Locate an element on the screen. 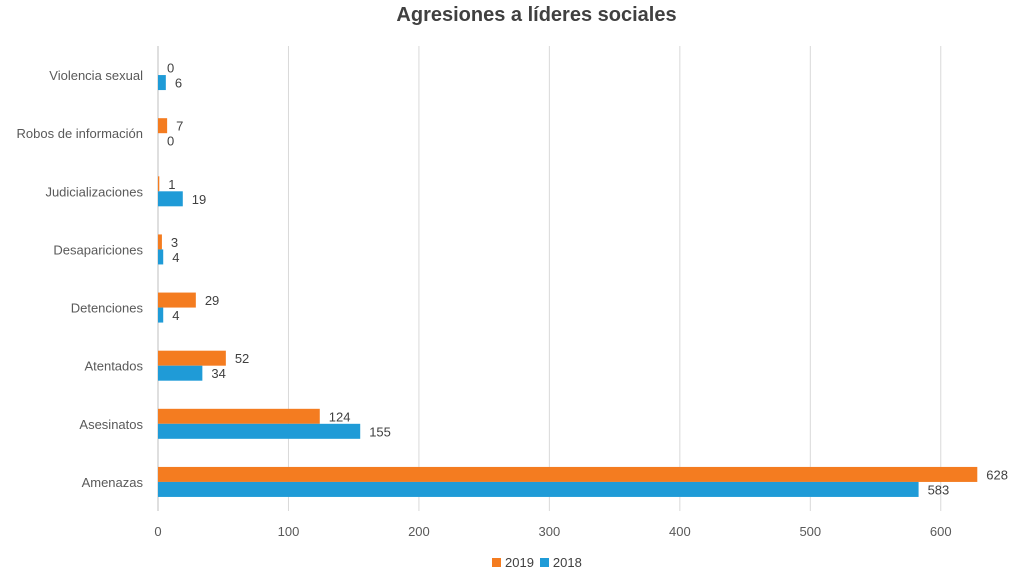  y-category-label: Judicializaciones is located at coordinates (94, 191).